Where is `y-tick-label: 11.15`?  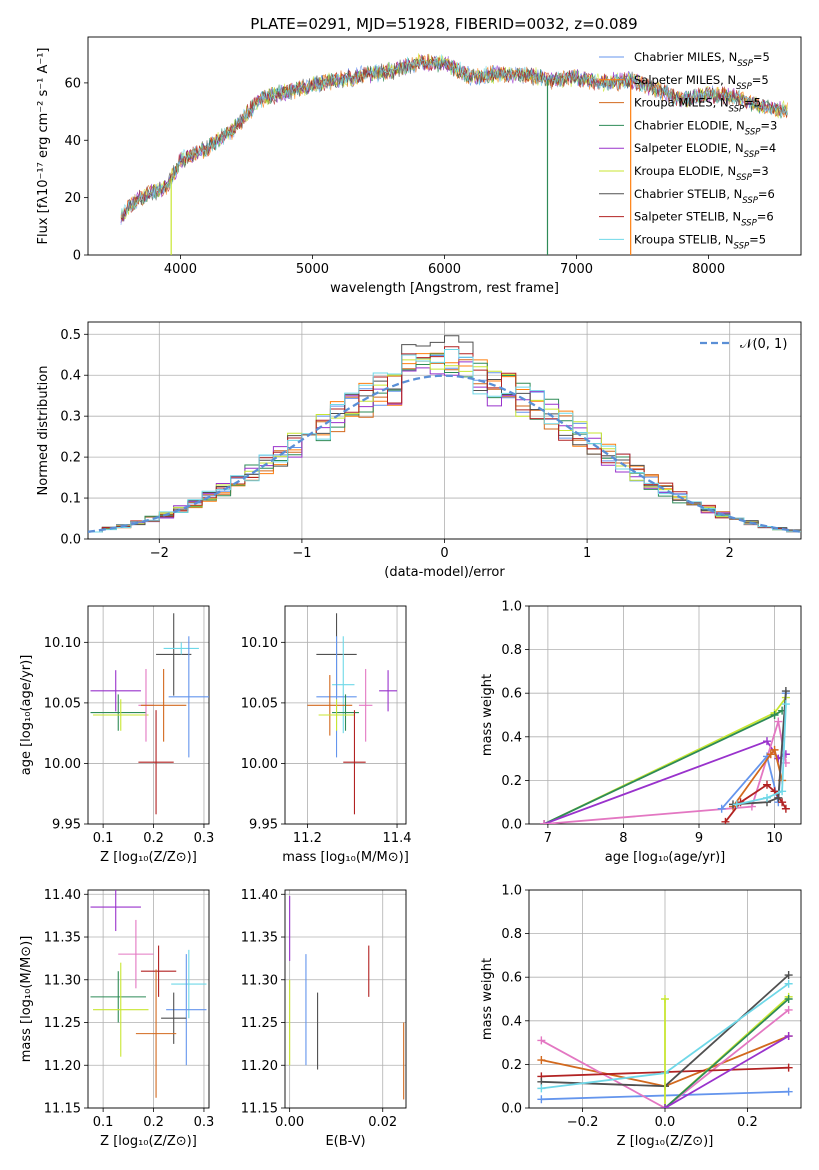 y-tick-label: 11.15 is located at coordinates (62, 1109).